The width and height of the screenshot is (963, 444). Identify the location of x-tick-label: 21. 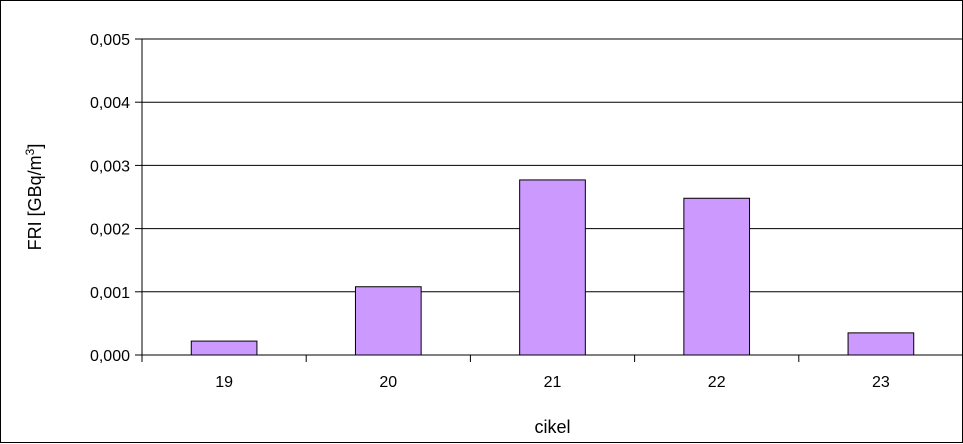
(553, 382).